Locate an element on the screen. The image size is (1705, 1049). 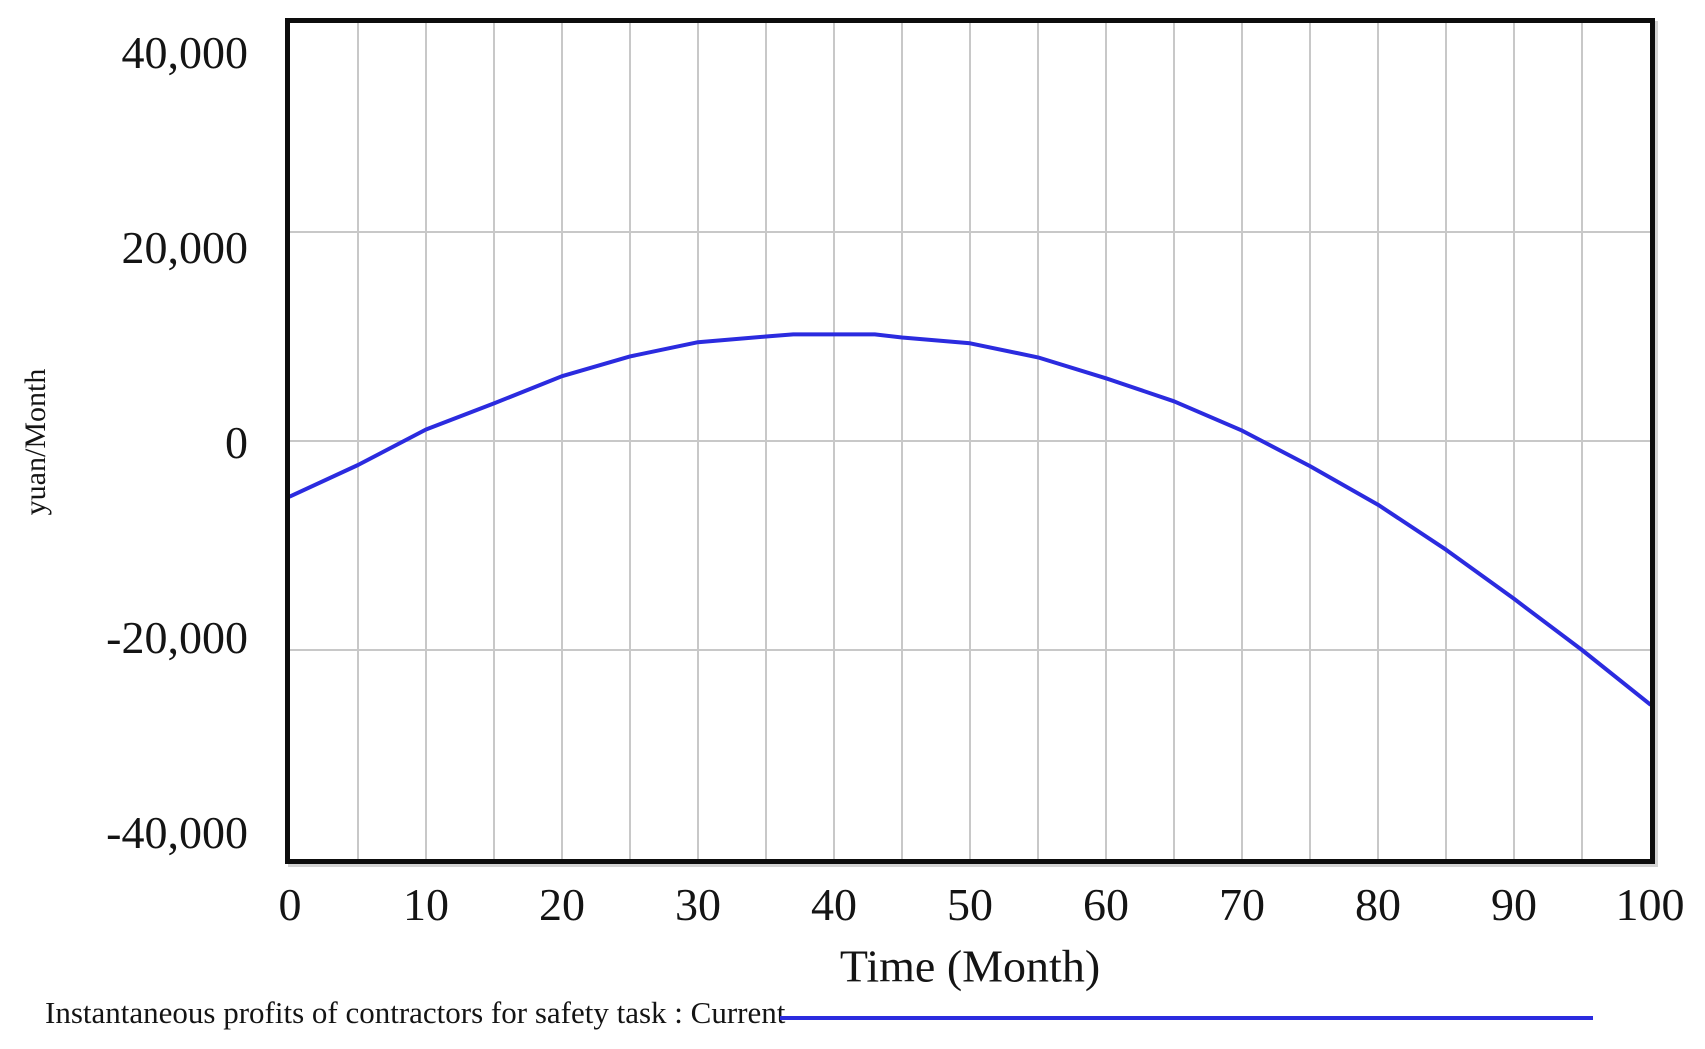
y-tick-label: 20,000 is located at coordinates (185, 247).